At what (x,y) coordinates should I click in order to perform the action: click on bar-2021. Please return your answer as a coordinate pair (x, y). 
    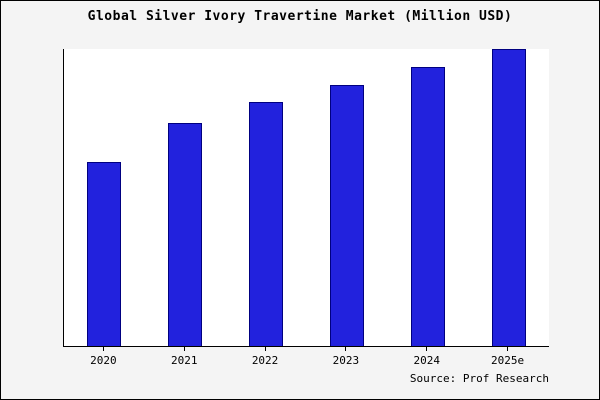
    Looking at the image, I should click on (185, 234).